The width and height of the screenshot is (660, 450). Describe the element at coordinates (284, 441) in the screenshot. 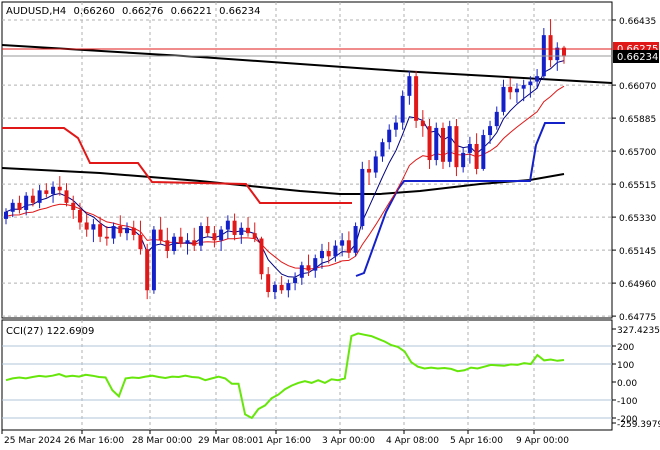

I see `time-tick-label: 1 Apr 16:00` at that location.